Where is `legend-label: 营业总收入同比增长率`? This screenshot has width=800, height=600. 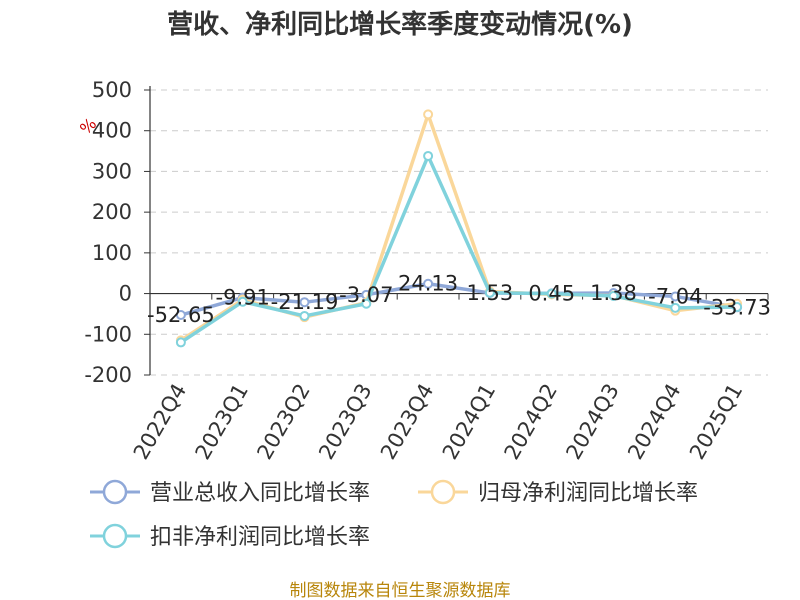 legend-label: 营业总收入同比增长率 is located at coordinates (260, 493).